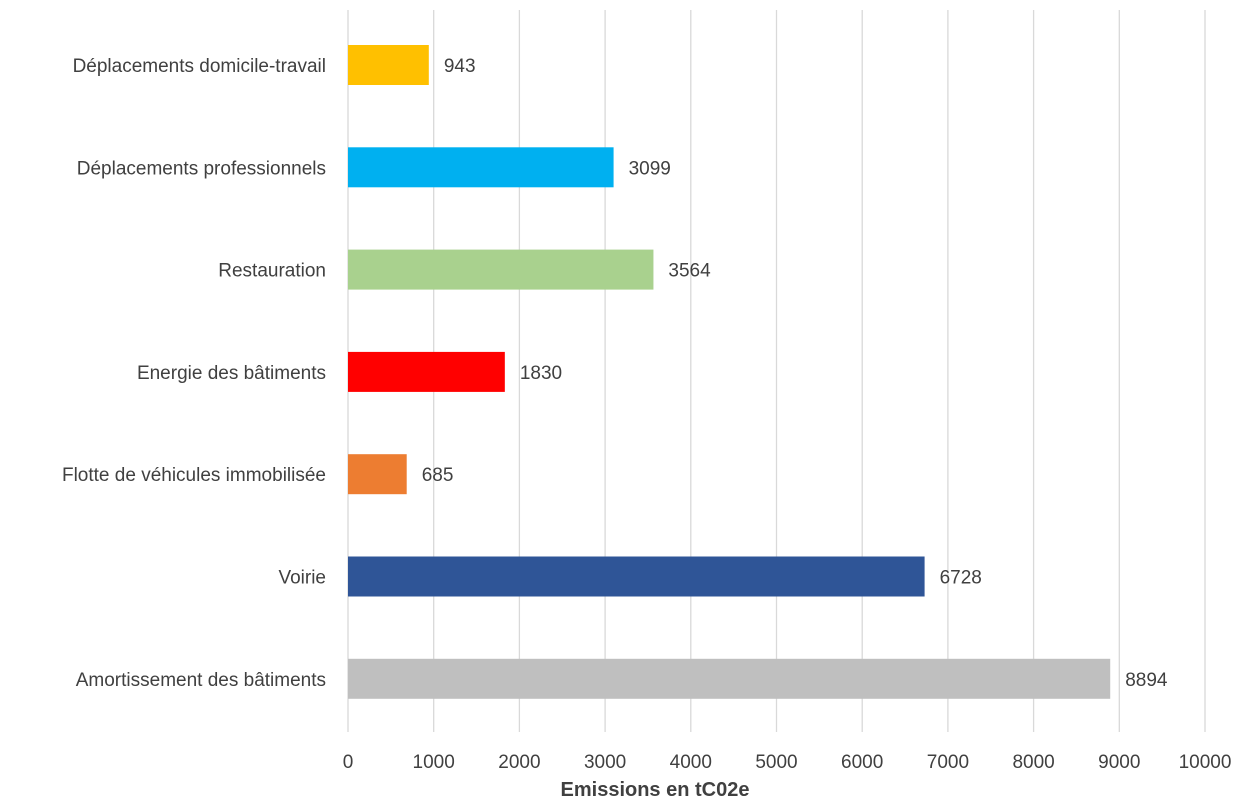  I want to click on data-label: 8894, so click(1146, 680).